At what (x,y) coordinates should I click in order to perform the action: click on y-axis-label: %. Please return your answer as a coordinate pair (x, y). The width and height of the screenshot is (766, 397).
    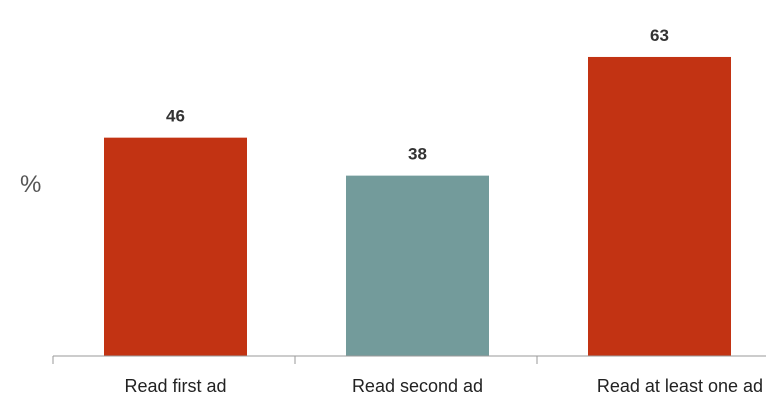
    Looking at the image, I should click on (30, 184).